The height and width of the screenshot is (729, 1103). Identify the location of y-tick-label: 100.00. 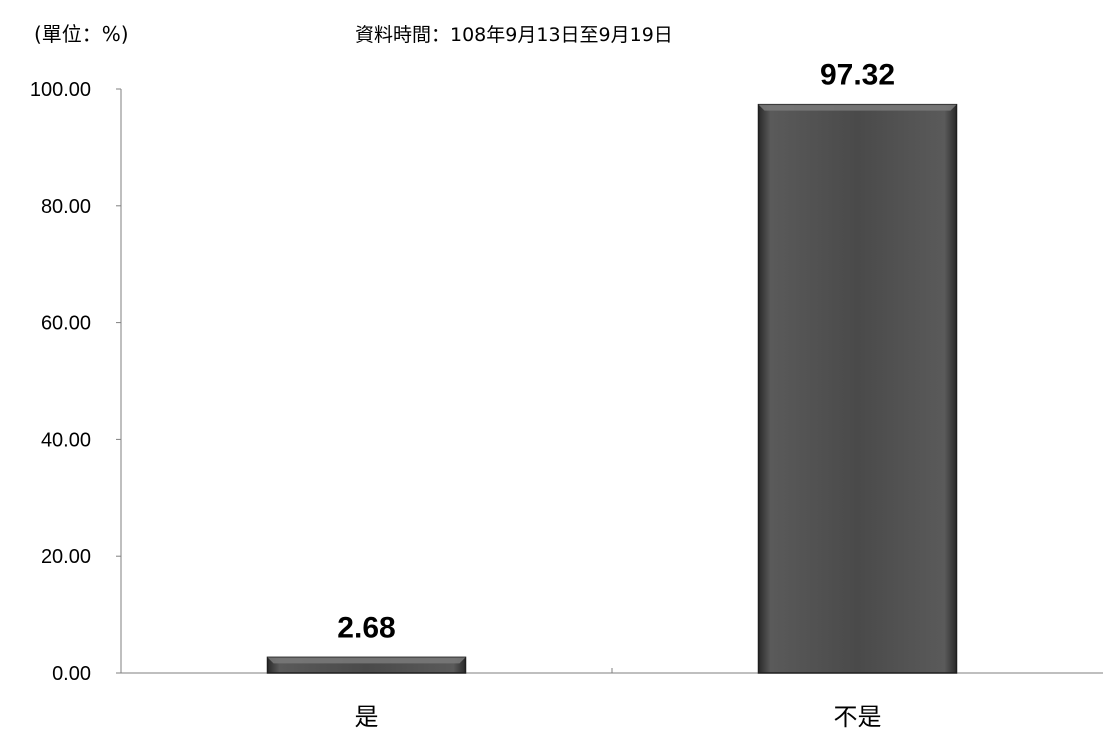
(60, 90).